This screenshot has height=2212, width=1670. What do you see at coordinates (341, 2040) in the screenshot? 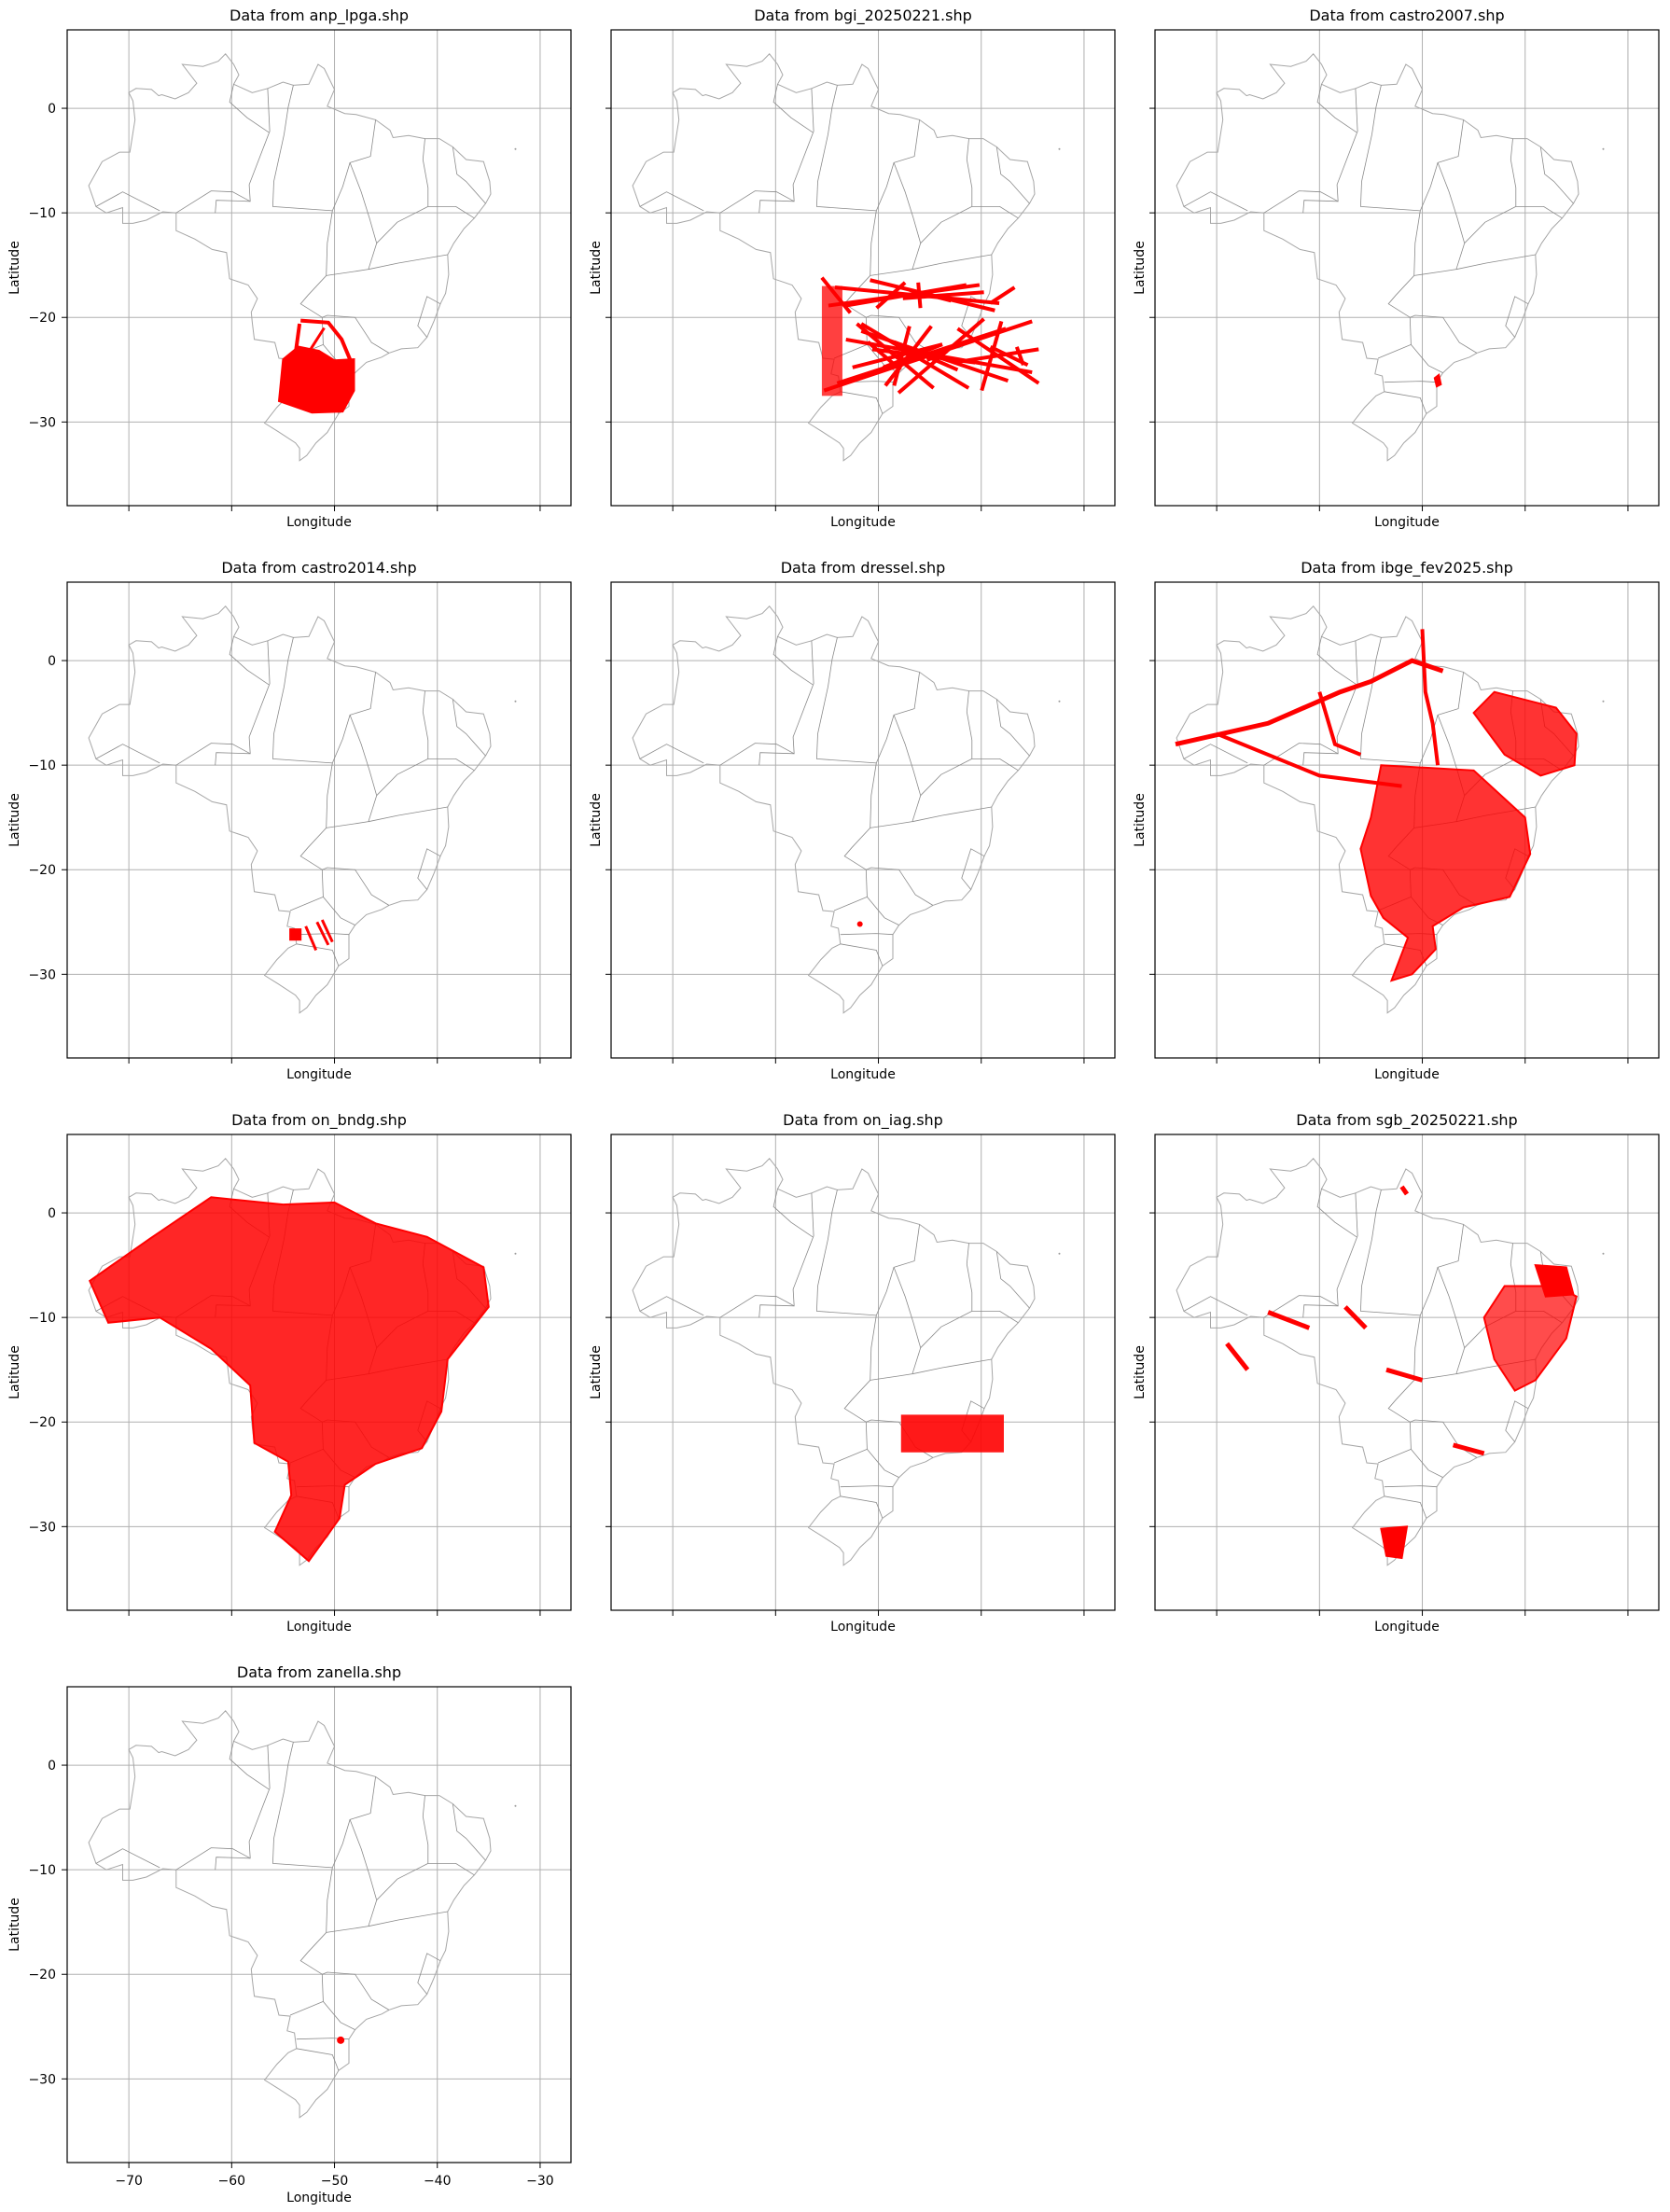
I see `data-point` at bounding box center [341, 2040].